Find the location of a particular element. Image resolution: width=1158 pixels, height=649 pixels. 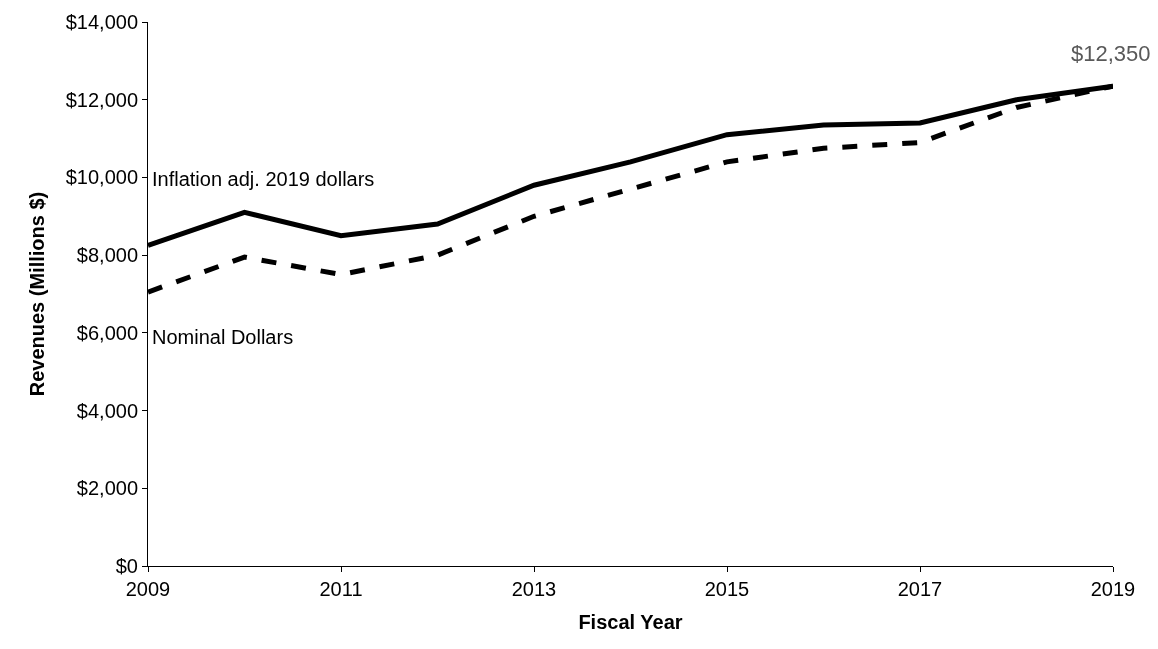

annotation: $12,350 is located at coordinates (1111, 53).